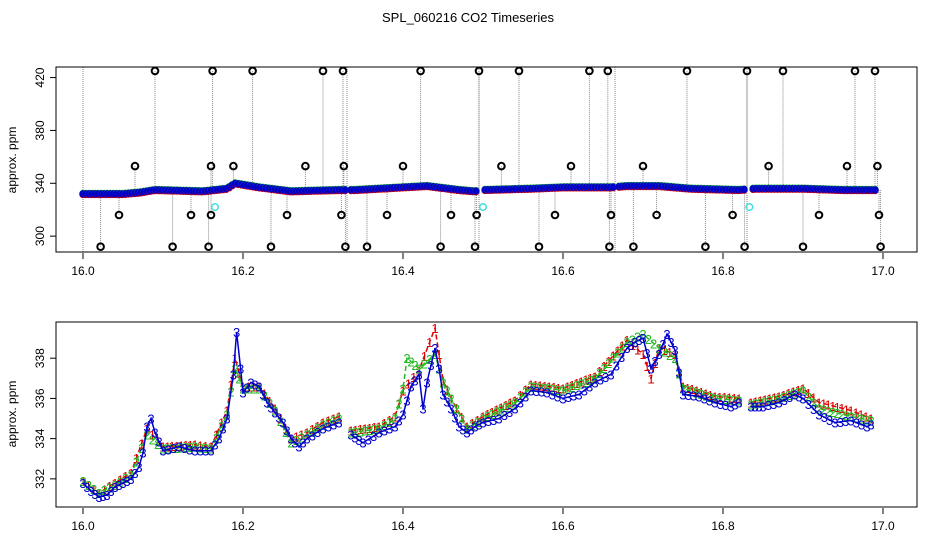  I want to click on series-2-line, so click(211, 429).